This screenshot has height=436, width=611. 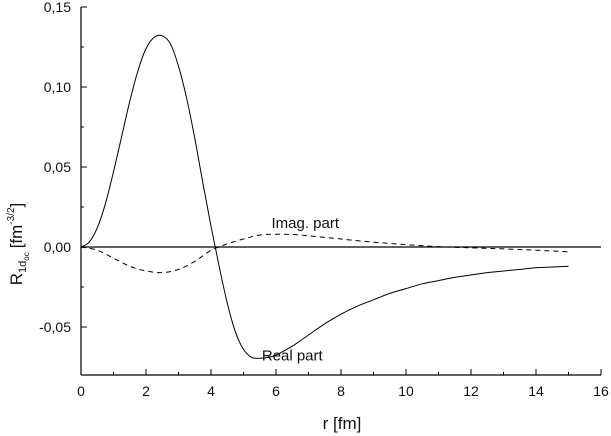 What do you see at coordinates (16, 279) in the screenshot?
I see `y-axis-label-main: R` at bounding box center [16, 279].